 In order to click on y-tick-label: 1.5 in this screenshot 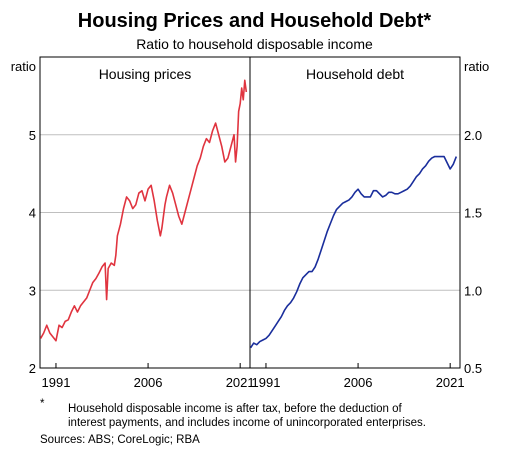, I will do `click(473, 213)`.